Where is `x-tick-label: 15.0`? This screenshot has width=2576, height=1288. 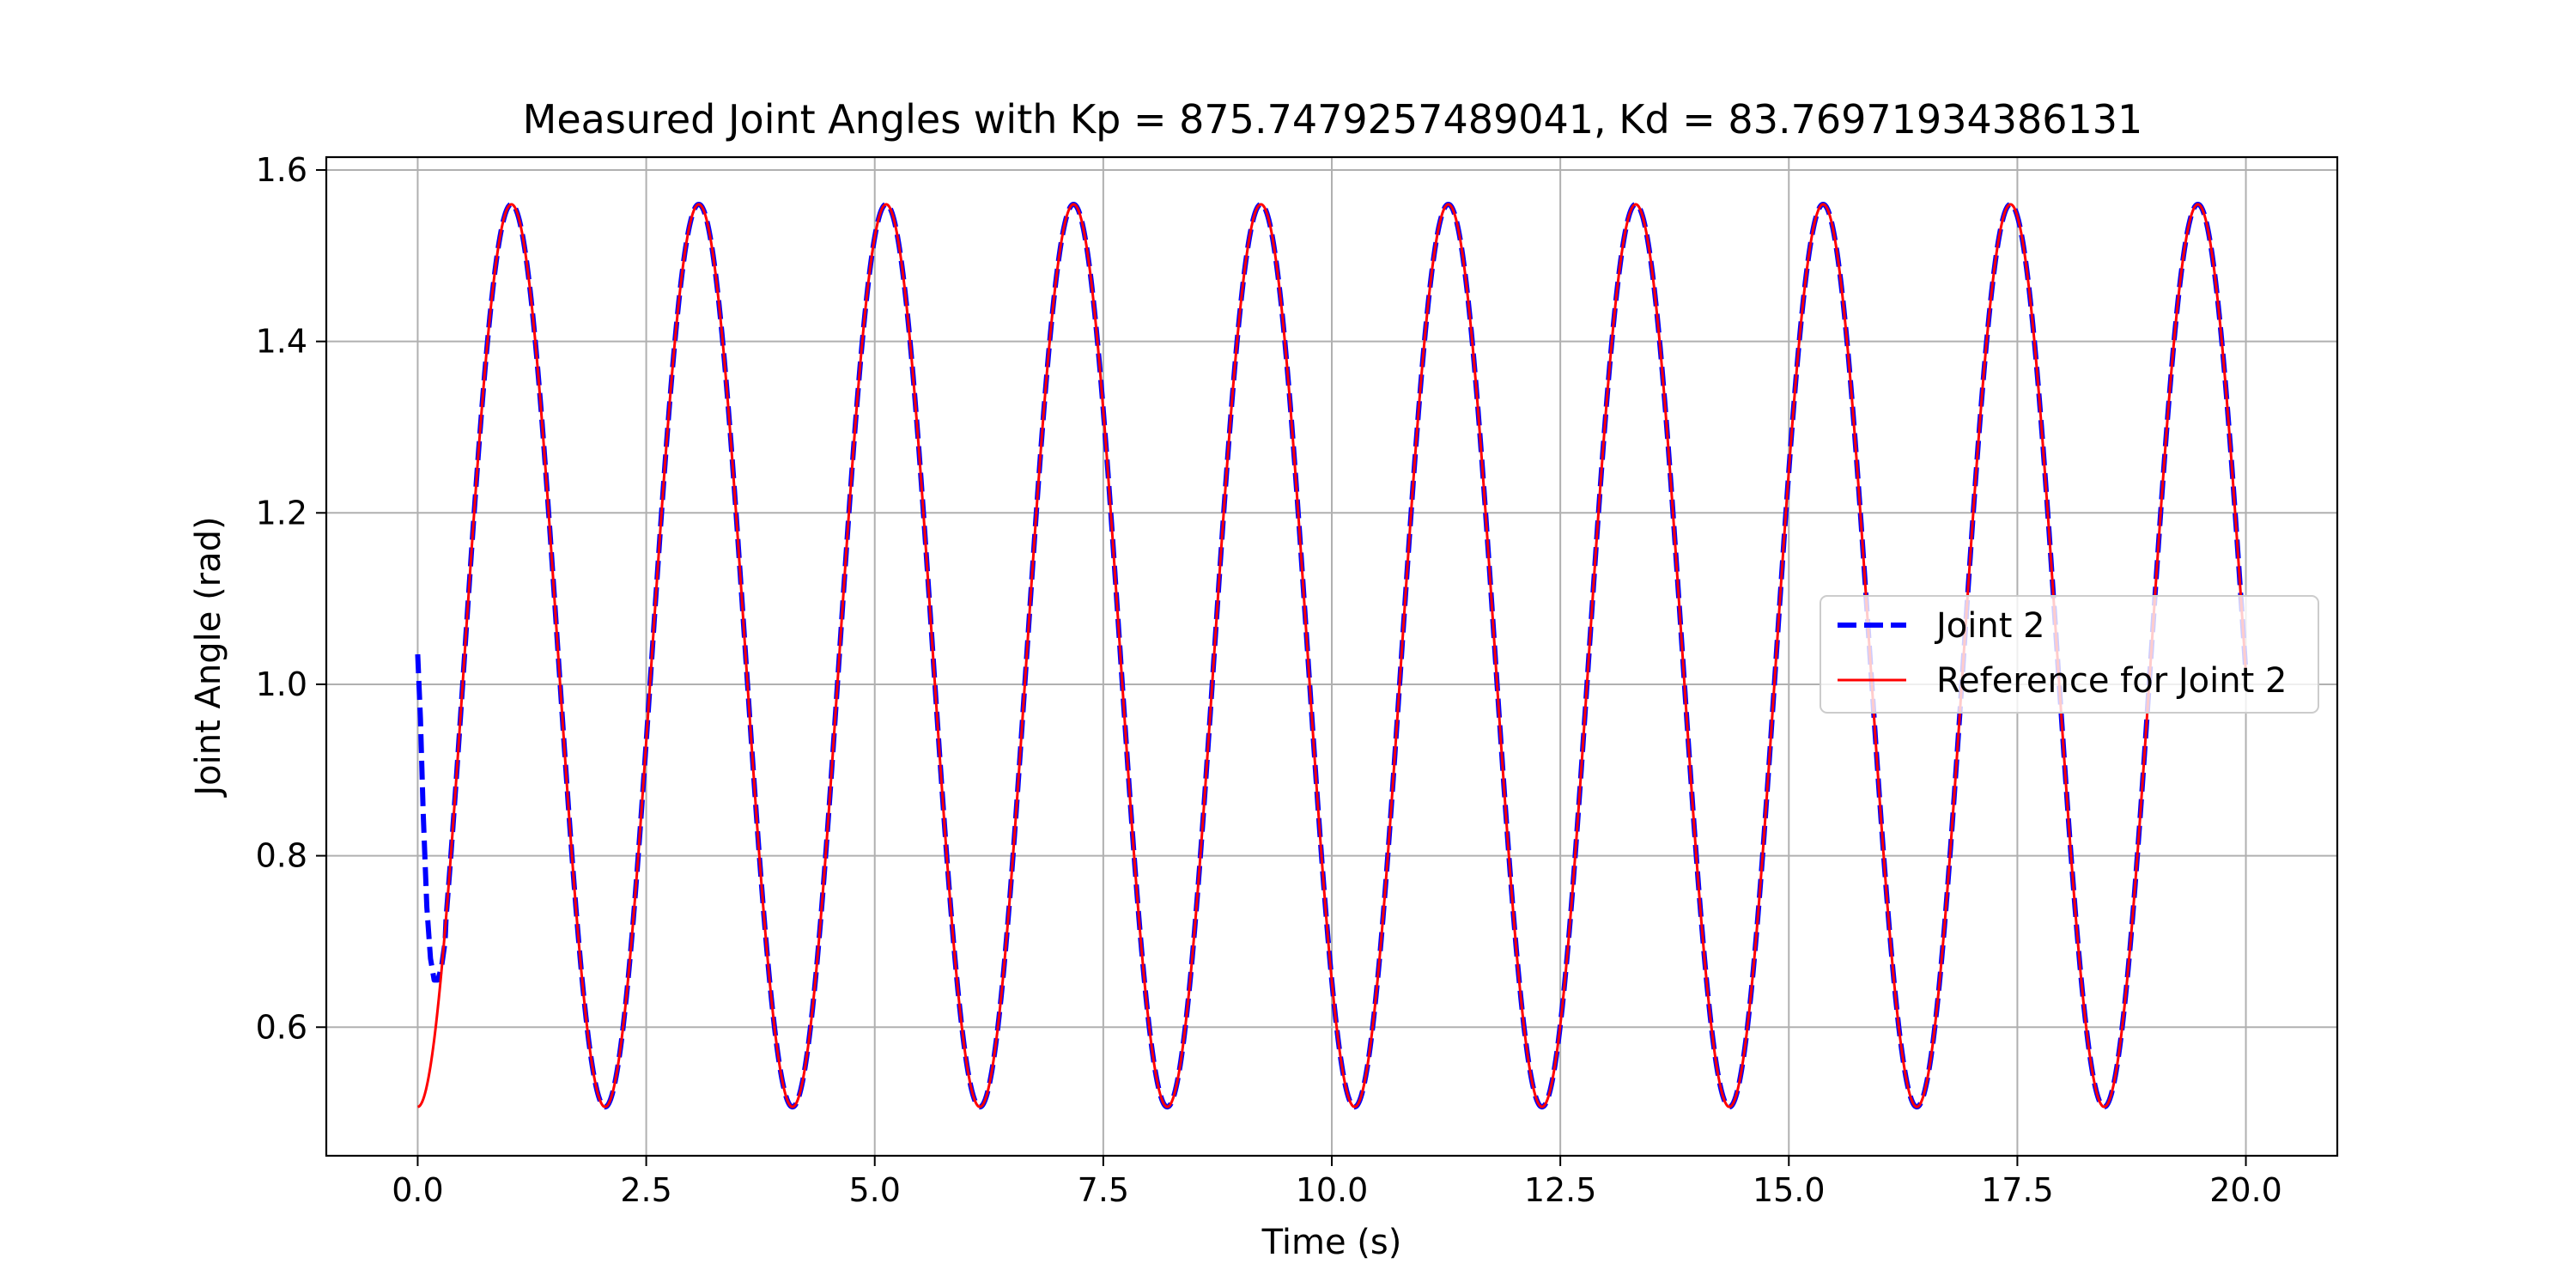
x-tick-label: 15.0 is located at coordinates (1790, 1190).